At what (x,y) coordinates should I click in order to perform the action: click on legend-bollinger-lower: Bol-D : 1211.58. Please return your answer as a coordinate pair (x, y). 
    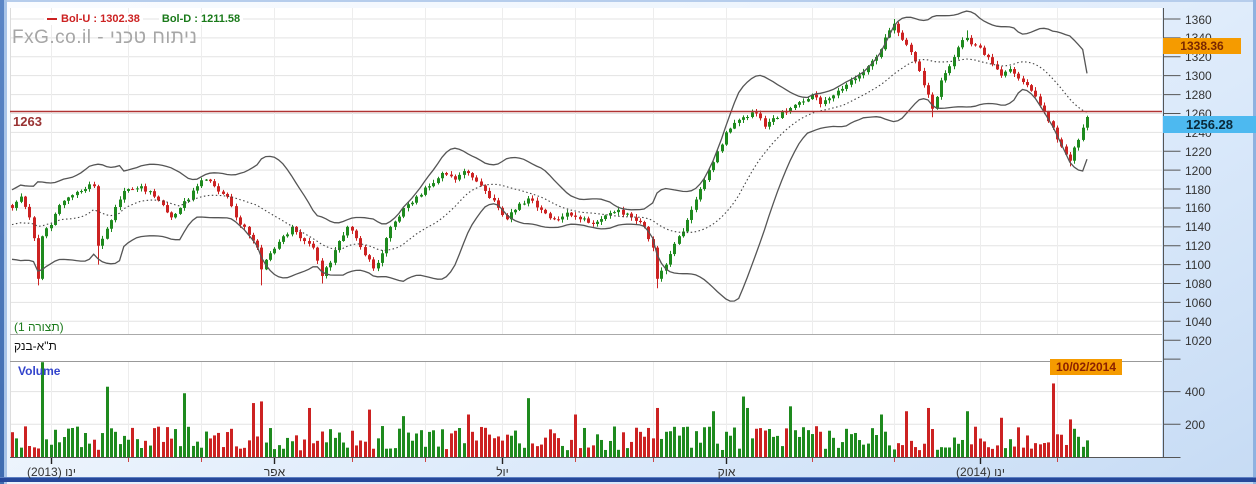
    Looking at the image, I should click on (201, 19).